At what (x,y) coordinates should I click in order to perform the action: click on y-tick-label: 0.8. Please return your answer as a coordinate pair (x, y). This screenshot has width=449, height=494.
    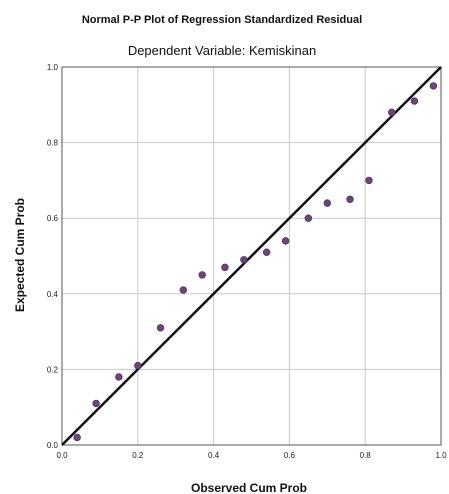
    Looking at the image, I should click on (53, 143).